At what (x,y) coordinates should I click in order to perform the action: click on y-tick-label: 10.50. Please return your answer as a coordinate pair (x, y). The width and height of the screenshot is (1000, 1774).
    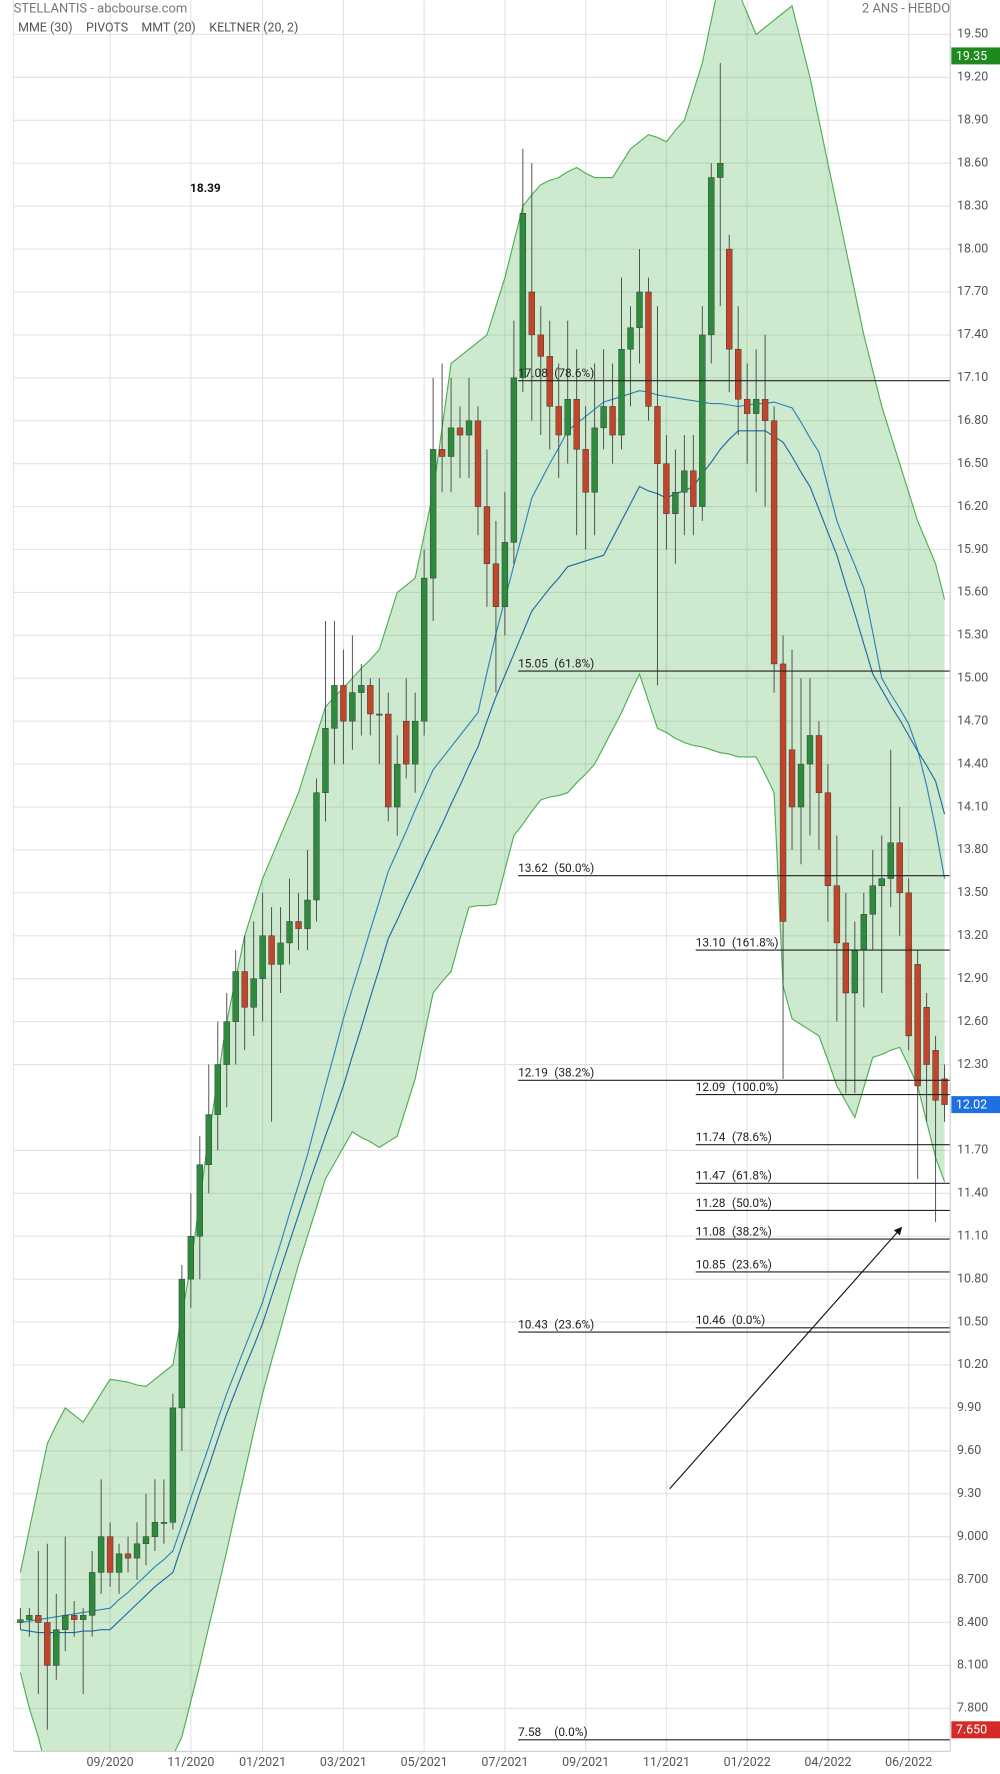
    Looking at the image, I should click on (972, 1321).